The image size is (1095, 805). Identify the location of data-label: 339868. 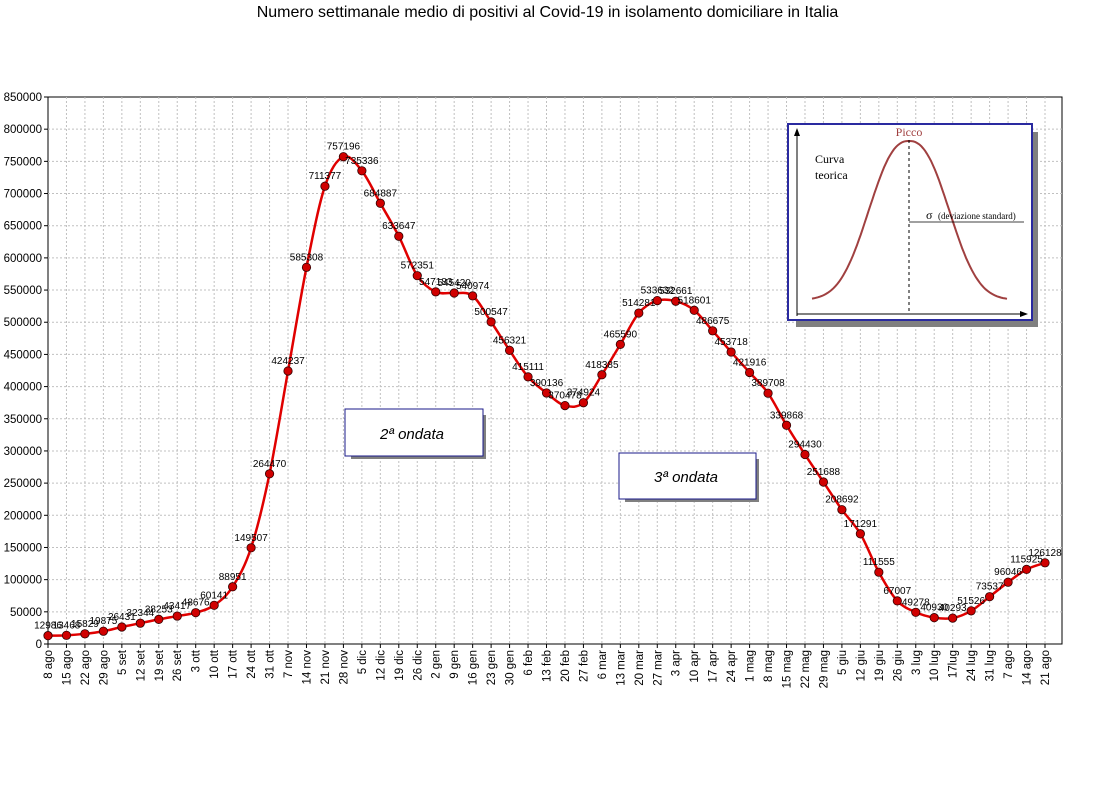
(787, 415).